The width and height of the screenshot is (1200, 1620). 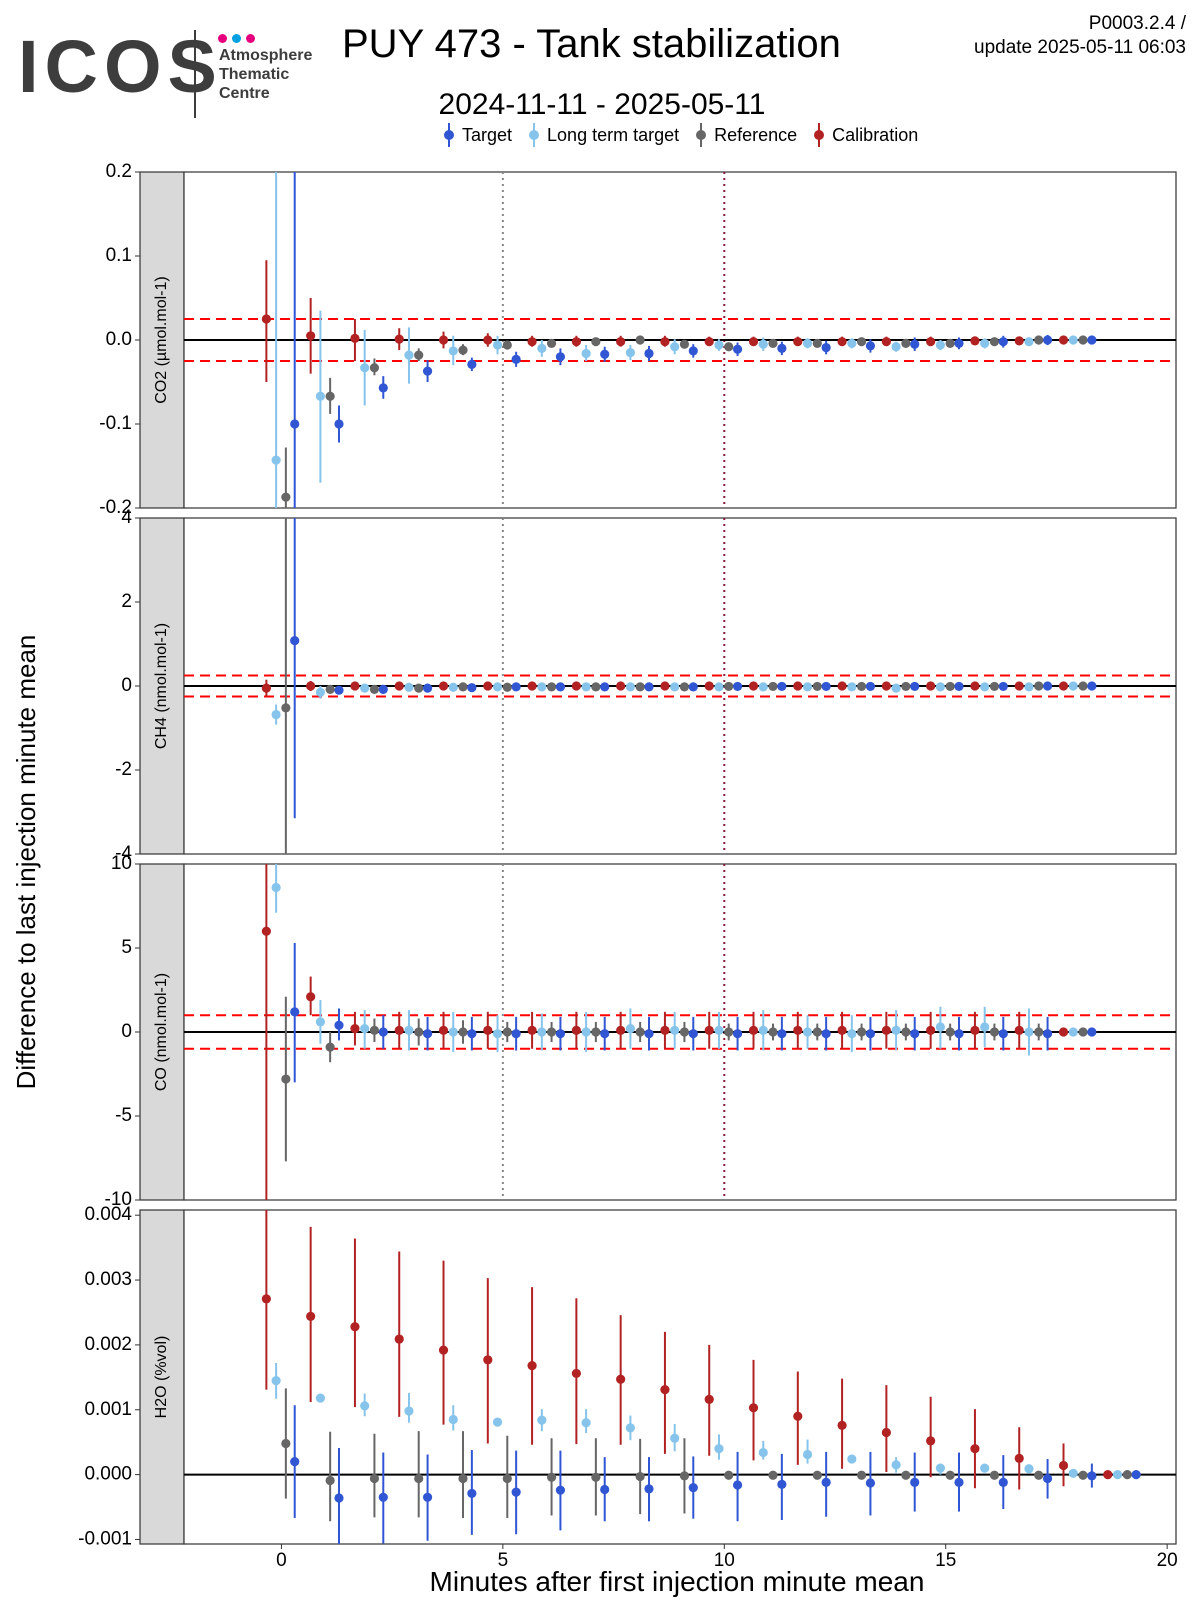 I want to click on data-layer, so click(x=679, y=340).